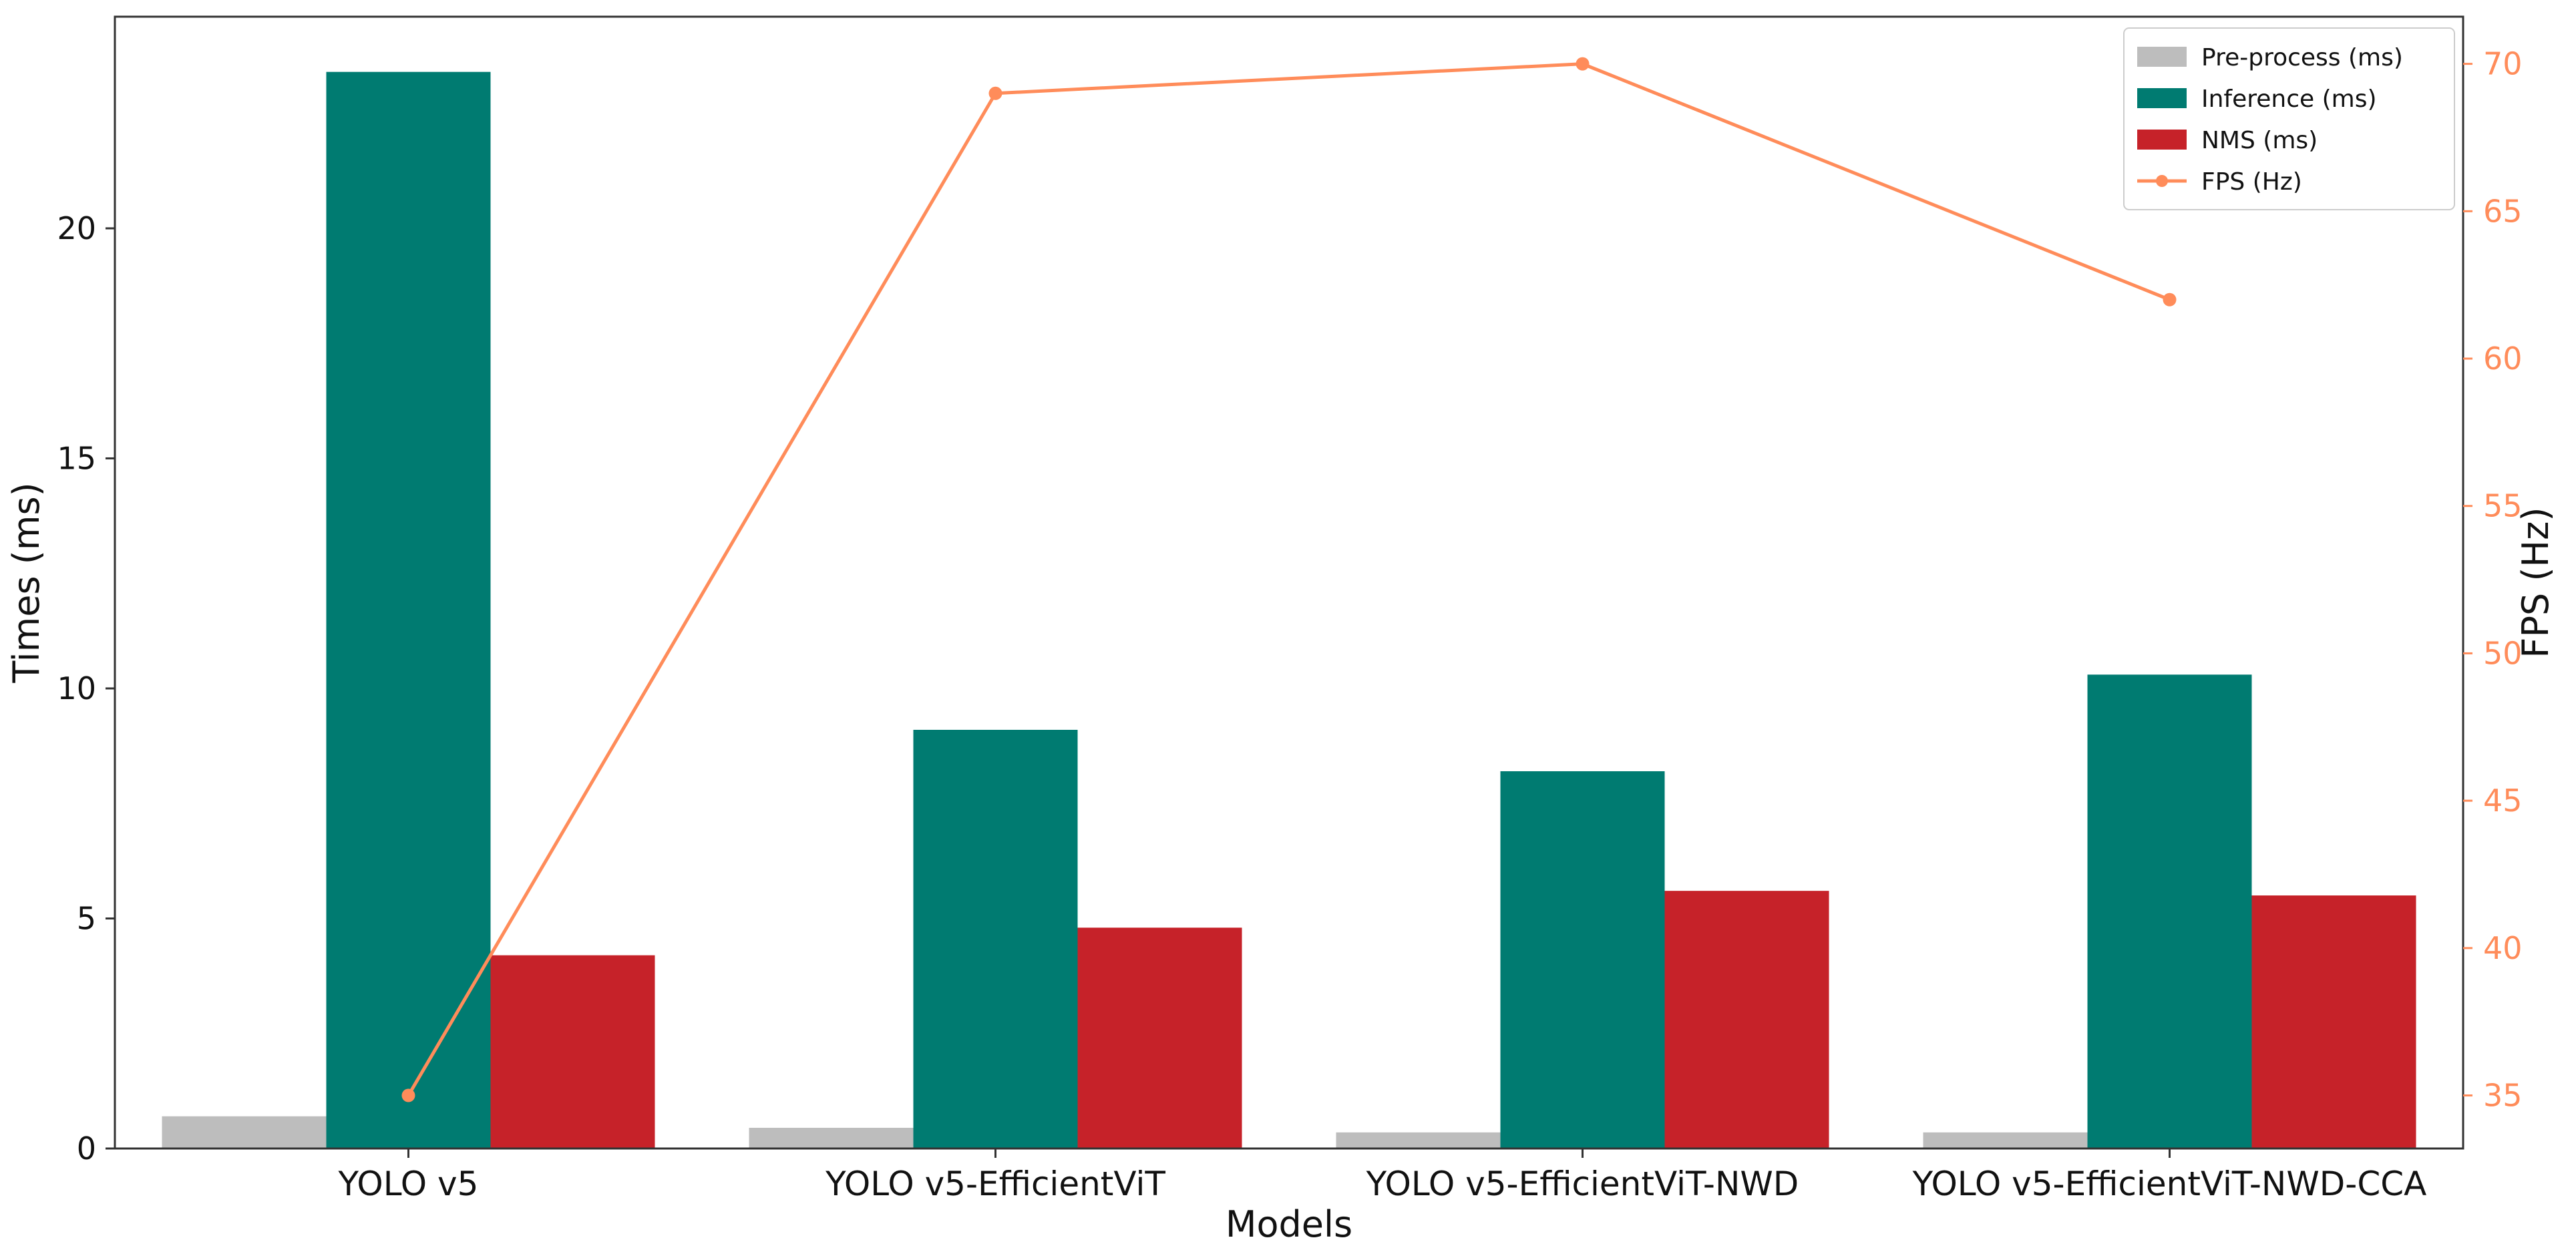 This screenshot has height=1250, width=2576. I want to click on y-tick-label: 20, so click(76, 228).